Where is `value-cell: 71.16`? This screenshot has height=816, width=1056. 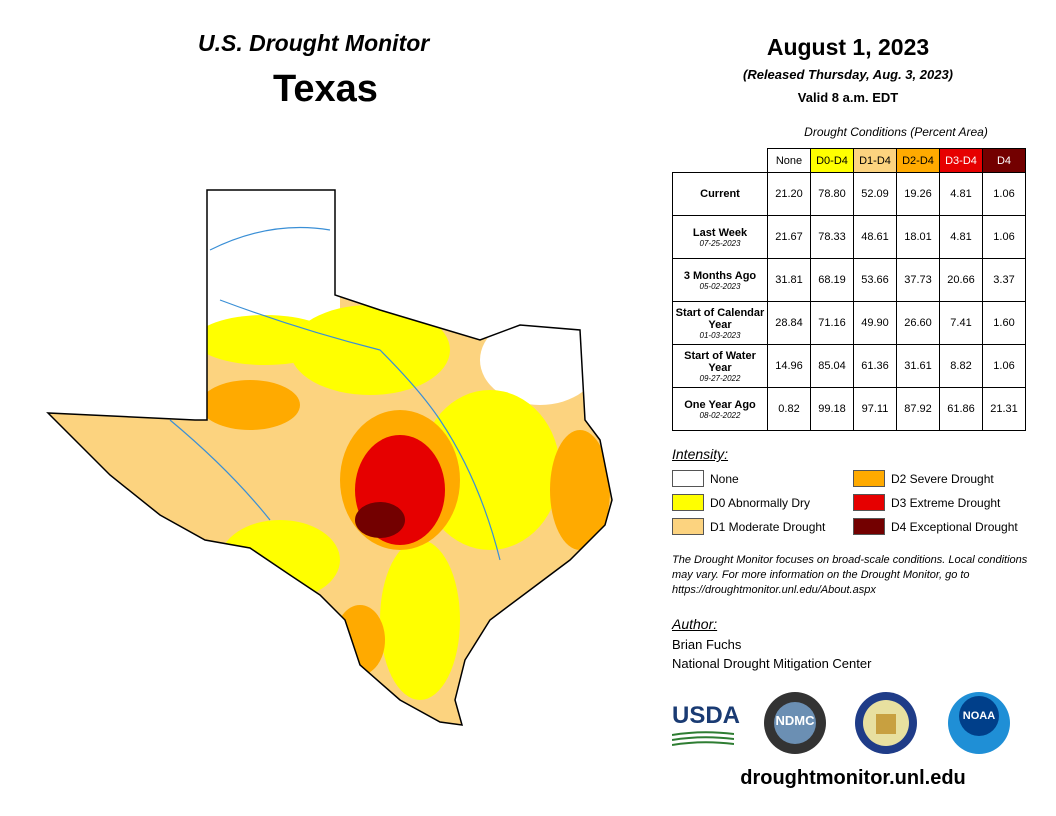
value-cell: 71.16 is located at coordinates (832, 323).